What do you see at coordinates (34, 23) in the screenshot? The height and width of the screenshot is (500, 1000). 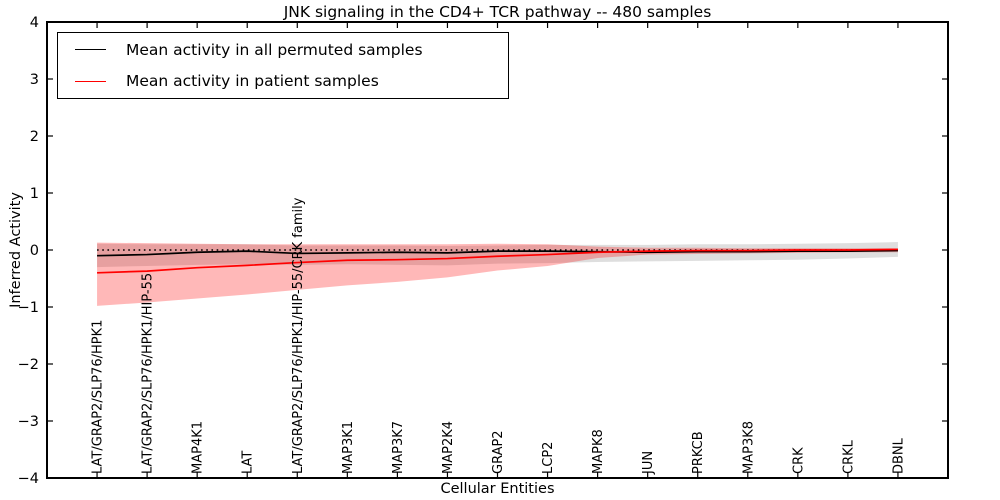 I see `y-tick-label: 4` at bounding box center [34, 23].